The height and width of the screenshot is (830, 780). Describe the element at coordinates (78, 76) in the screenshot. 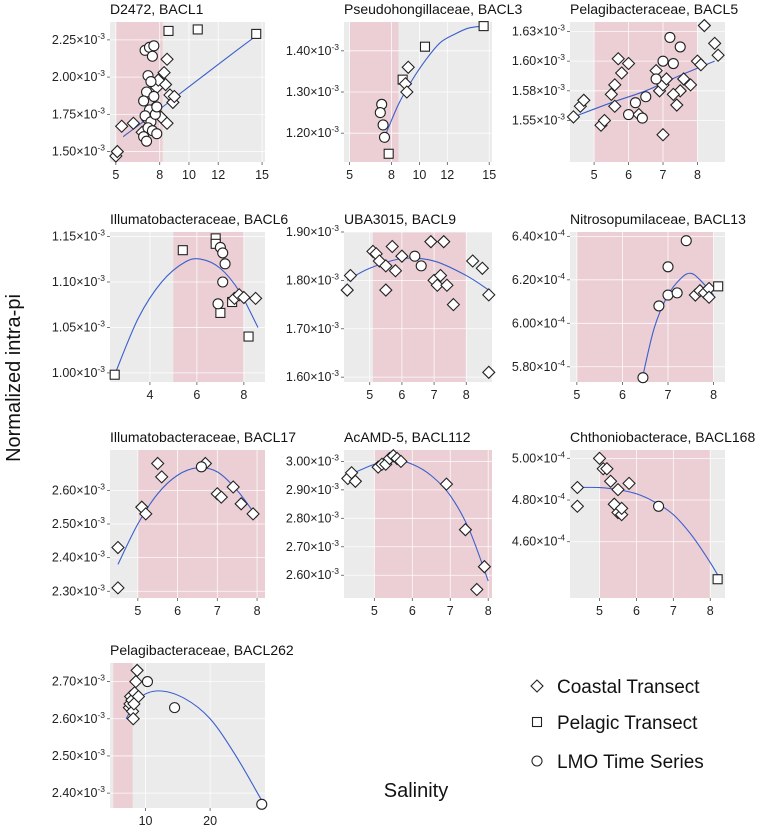

I see `y-tick-label: 2.00×10⁻³` at that location.